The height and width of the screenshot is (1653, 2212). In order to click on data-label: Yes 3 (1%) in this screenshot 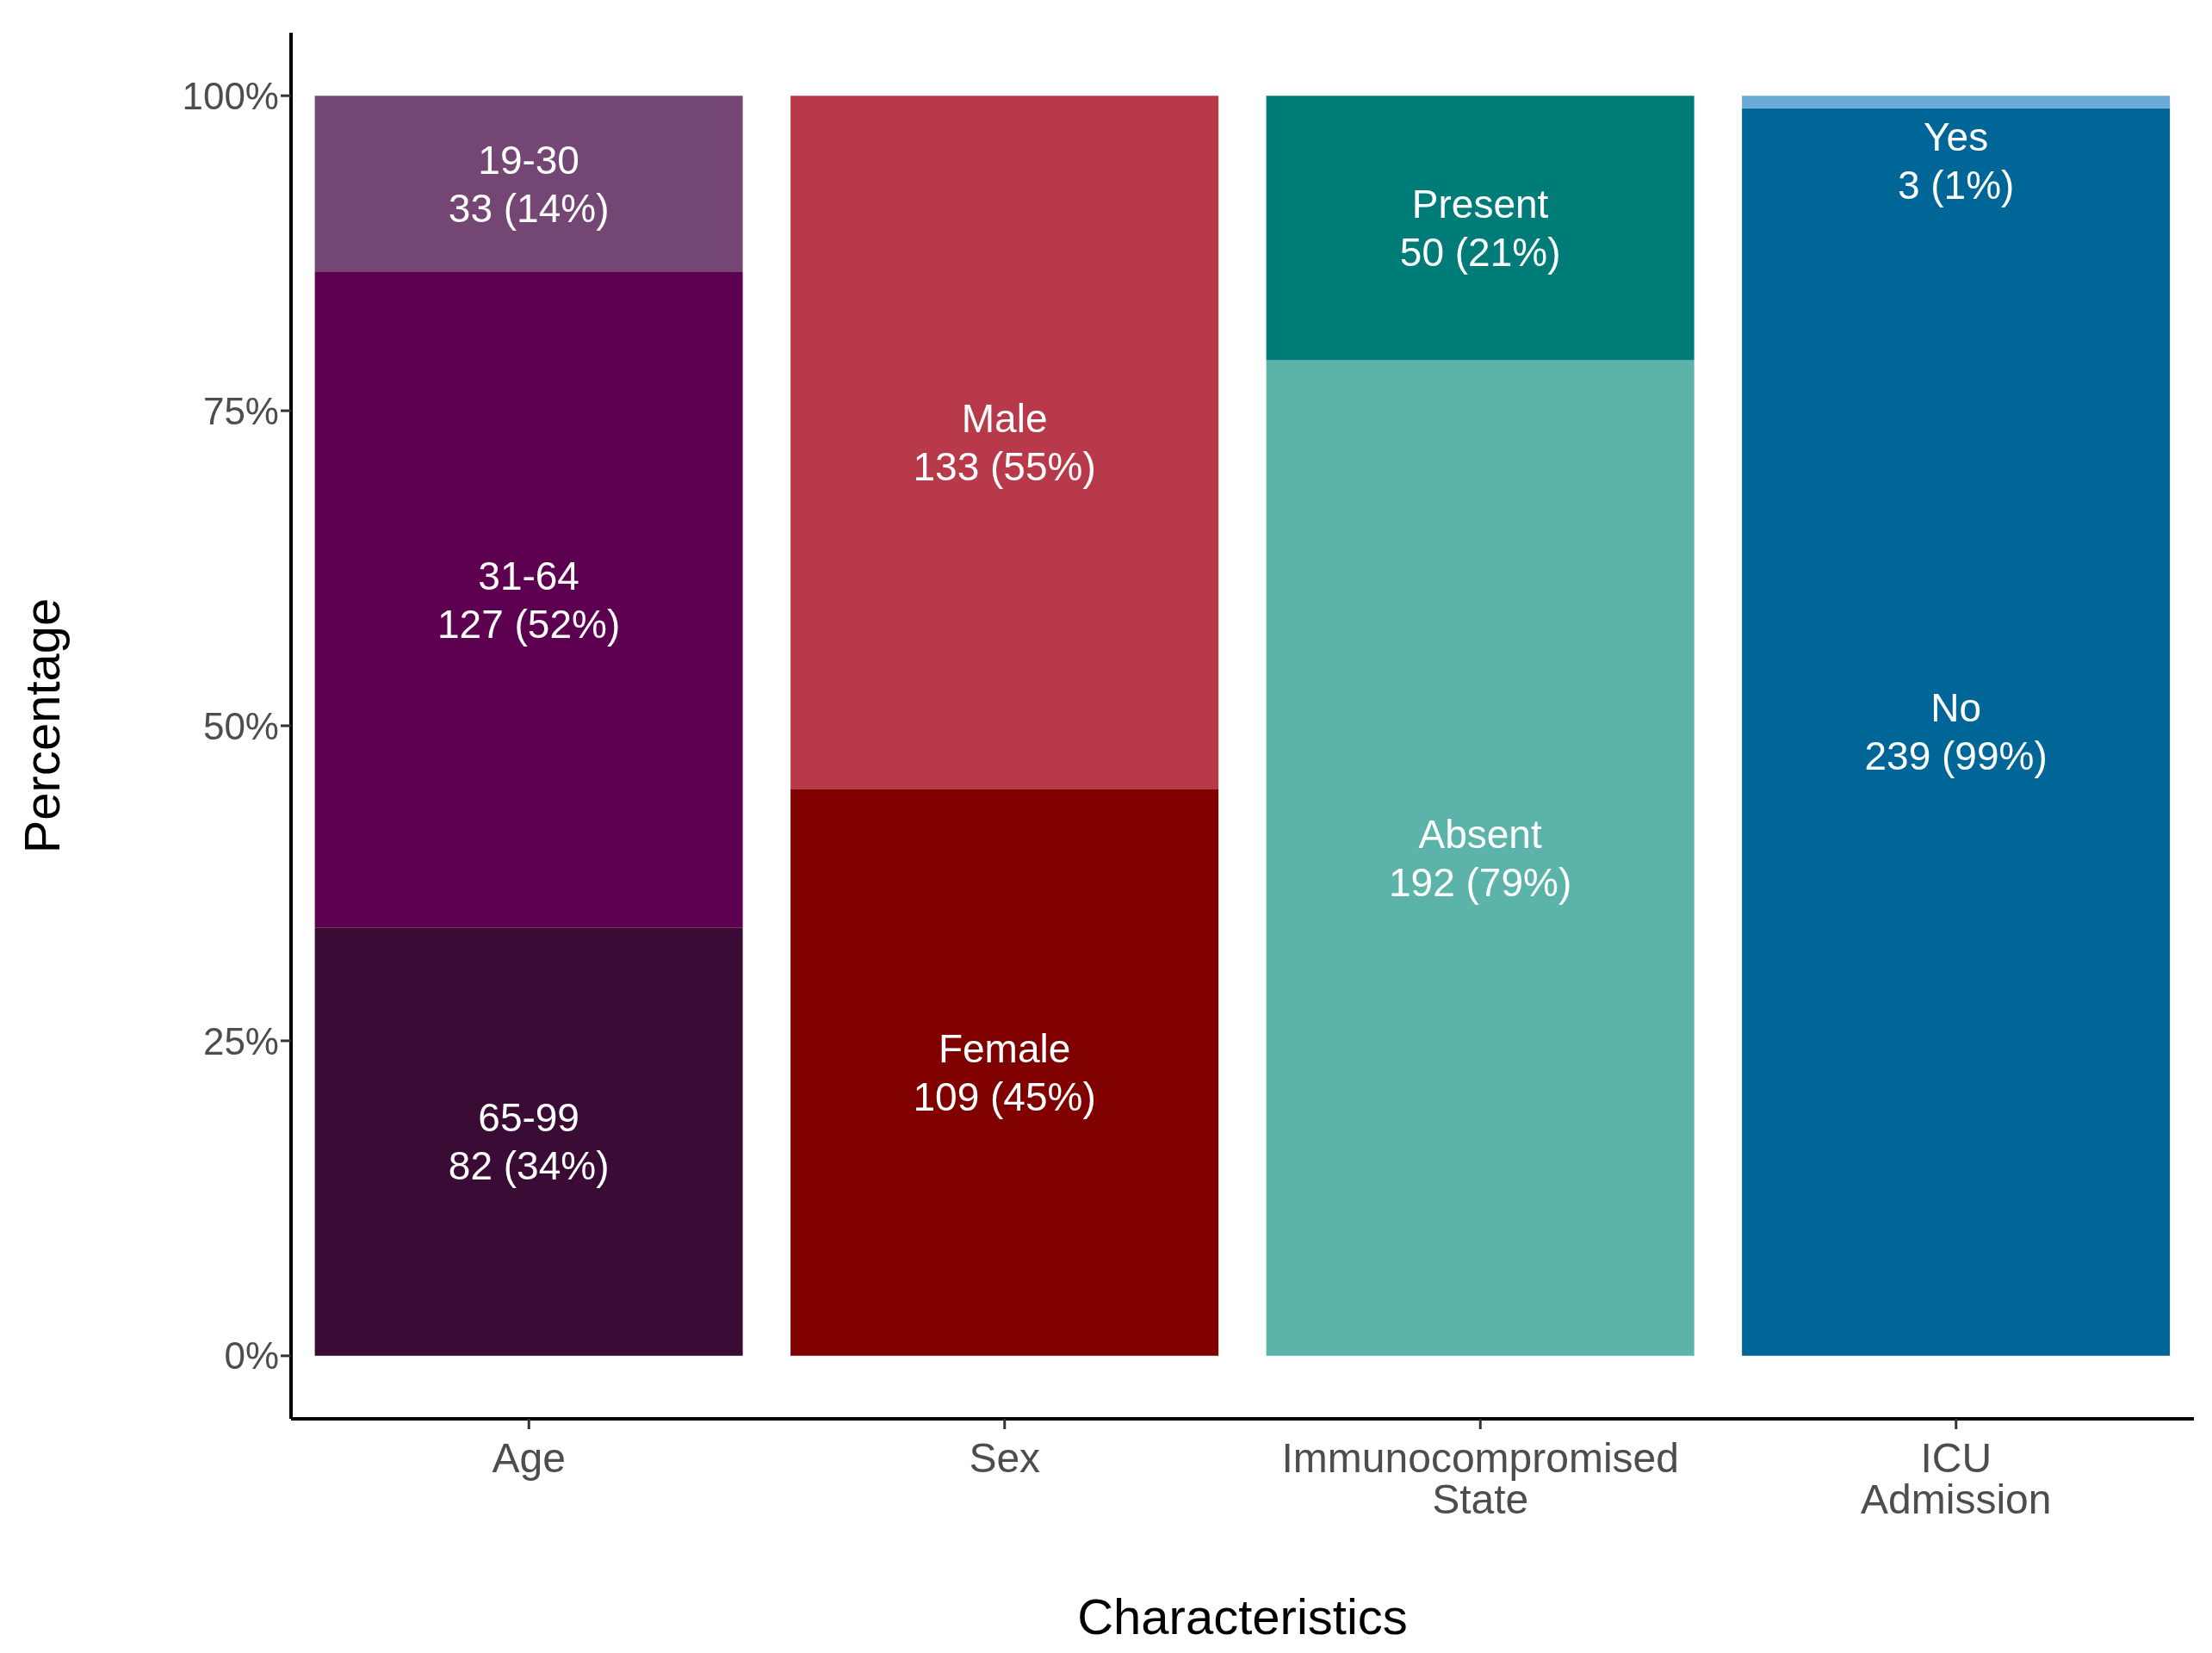, I will do `click(1956, 162)`.